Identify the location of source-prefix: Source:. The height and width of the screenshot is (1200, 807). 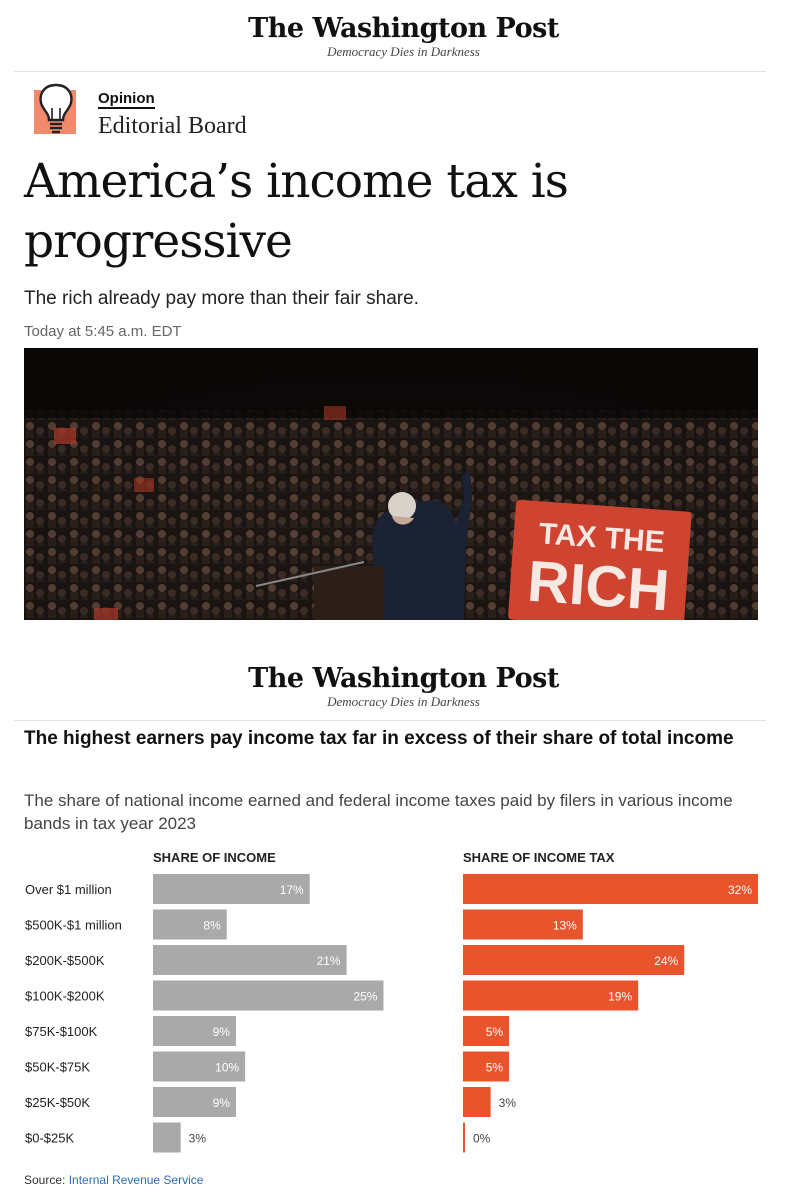
(46, 1180).